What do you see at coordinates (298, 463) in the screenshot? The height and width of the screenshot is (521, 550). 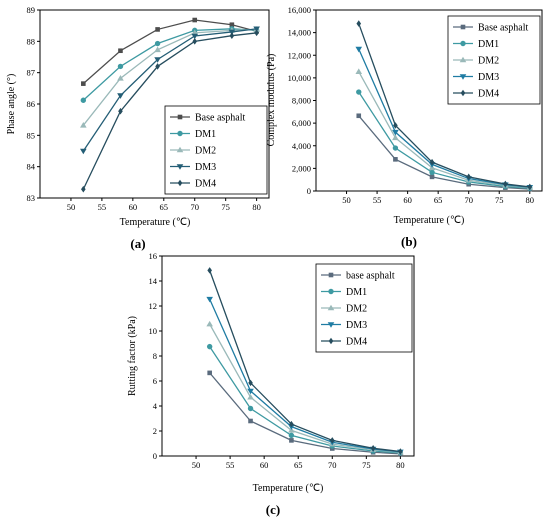 I see `x-ticks-c: 50 55 60 65 70 75 80` at bounding box center [298, 463].